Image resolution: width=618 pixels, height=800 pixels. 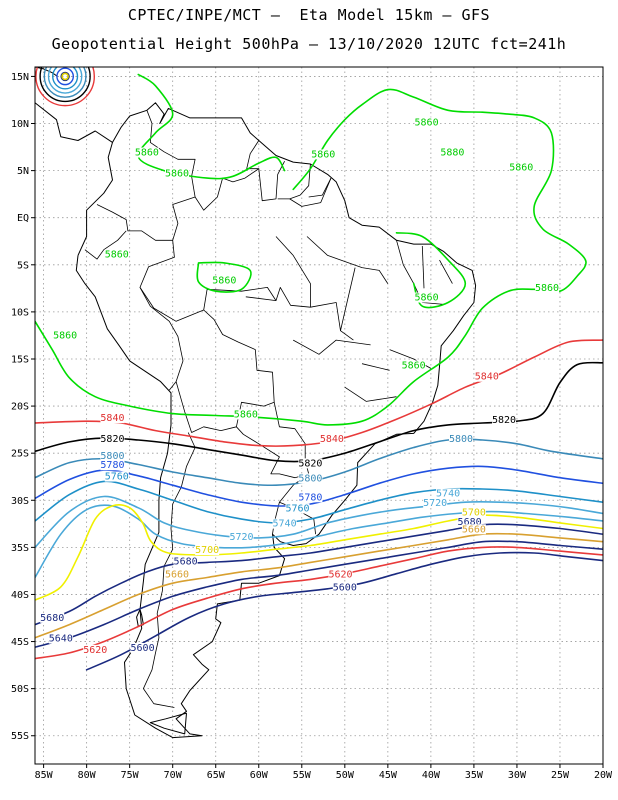 What do you see at coordinates (20, 359) in the screenshot?
I see `lat-tick-label: 15S` at bounding box center [20, 359].